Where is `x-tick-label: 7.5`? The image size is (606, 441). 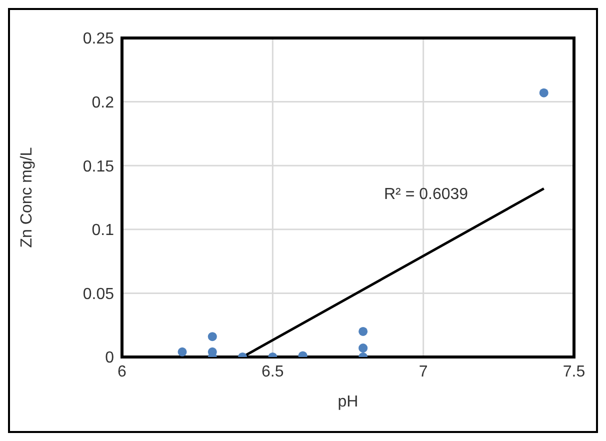 x-tick-label: 7.5 is located at coordinates (574, 371).